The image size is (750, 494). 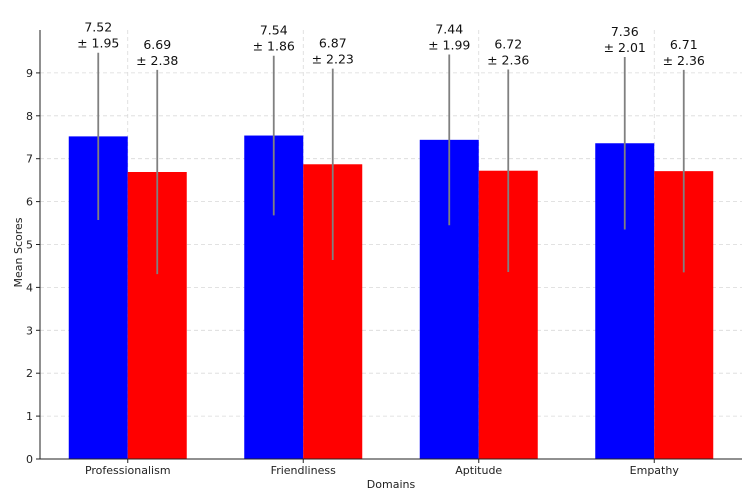 I want to click on data-label-error: ± 1.95, so click(x=98, y=43).